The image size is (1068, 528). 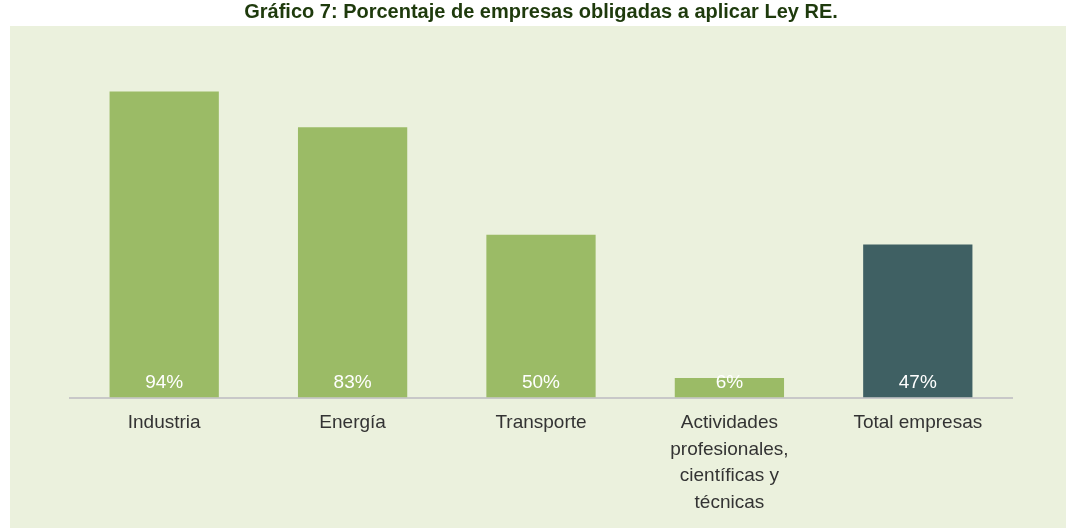 I want to click on data-label: 83%, so click(x=352, y=382).